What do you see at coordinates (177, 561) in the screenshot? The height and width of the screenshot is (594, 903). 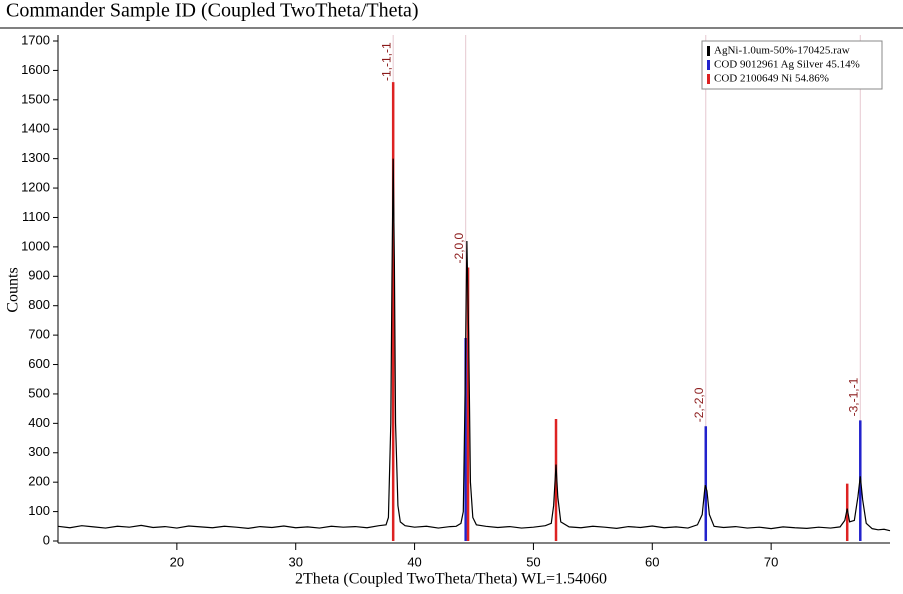 I see `x-tick-label: 20` at bounding box center [177, 561].